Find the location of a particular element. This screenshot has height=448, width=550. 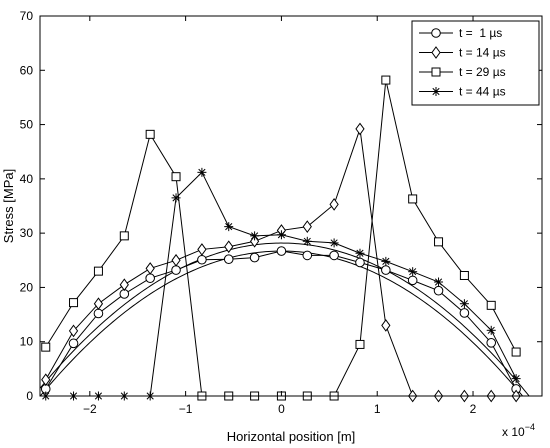

x-tick-label: 0 is located at coordinates (281, 409).